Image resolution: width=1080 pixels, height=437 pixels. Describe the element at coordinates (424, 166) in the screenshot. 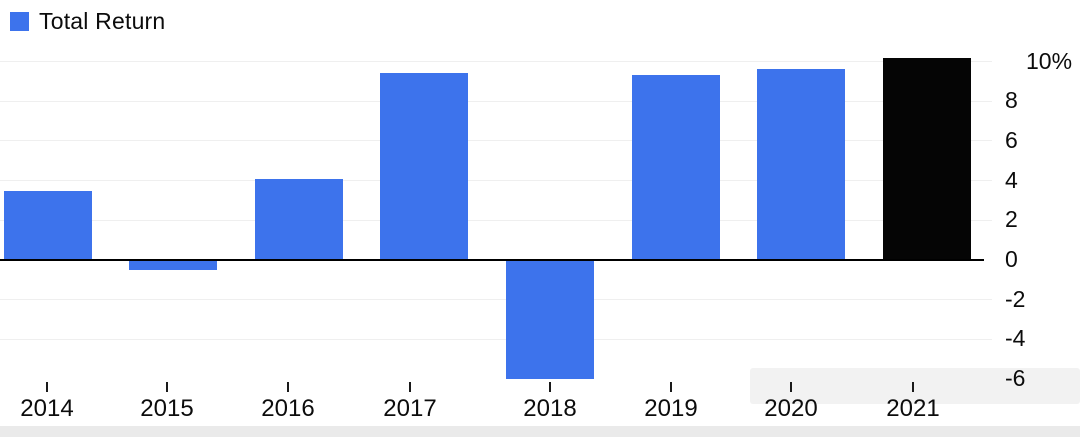

I see `bar-2017` at that location.